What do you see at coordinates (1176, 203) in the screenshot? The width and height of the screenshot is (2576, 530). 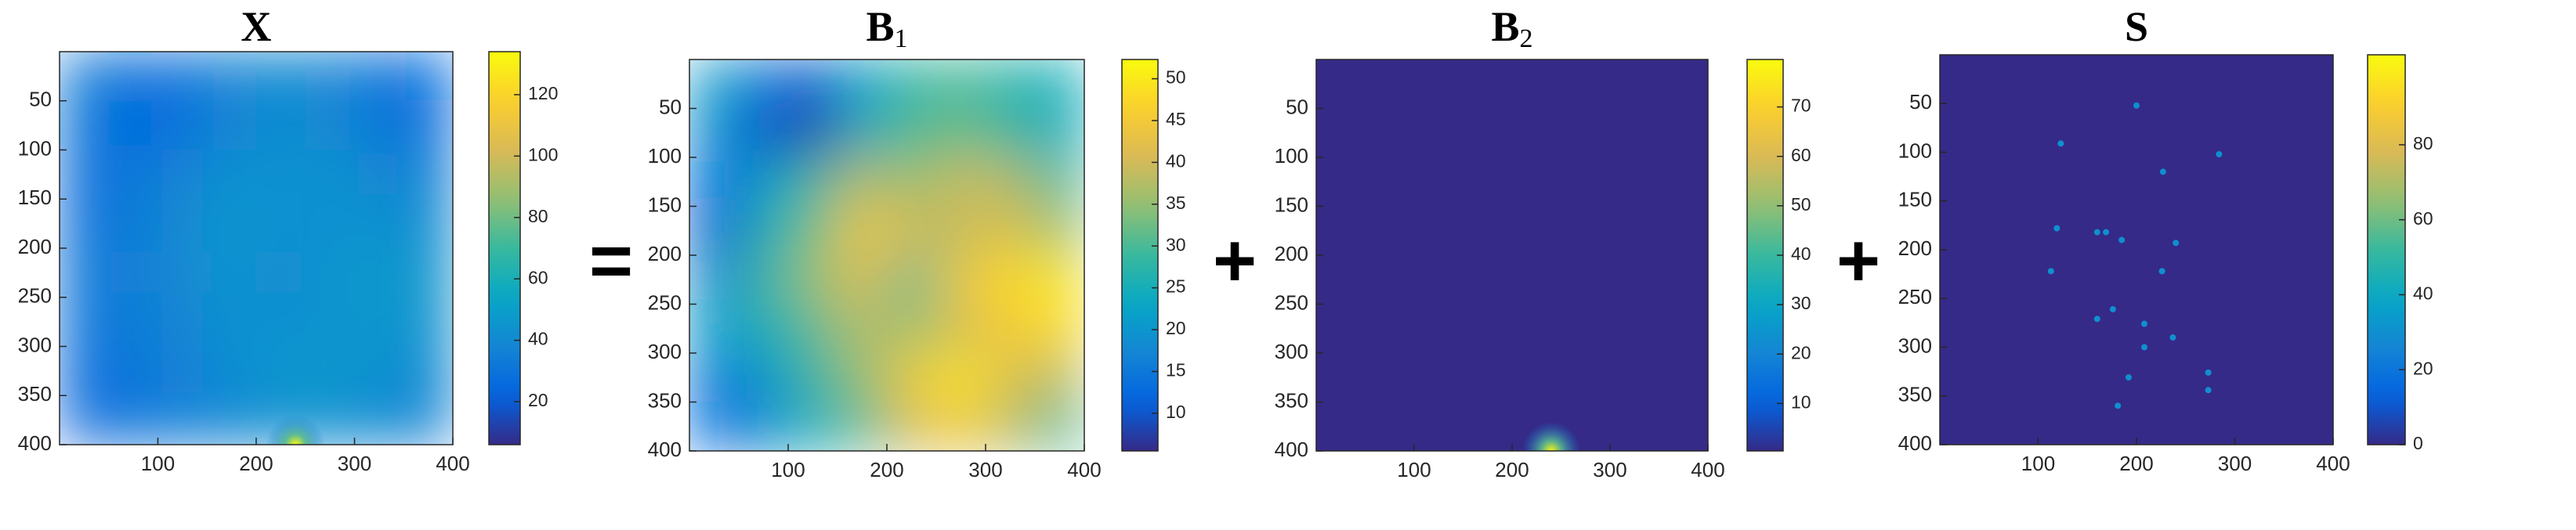 I see `colorbar-tick-label: 35` at bounding box center [1176, 203].